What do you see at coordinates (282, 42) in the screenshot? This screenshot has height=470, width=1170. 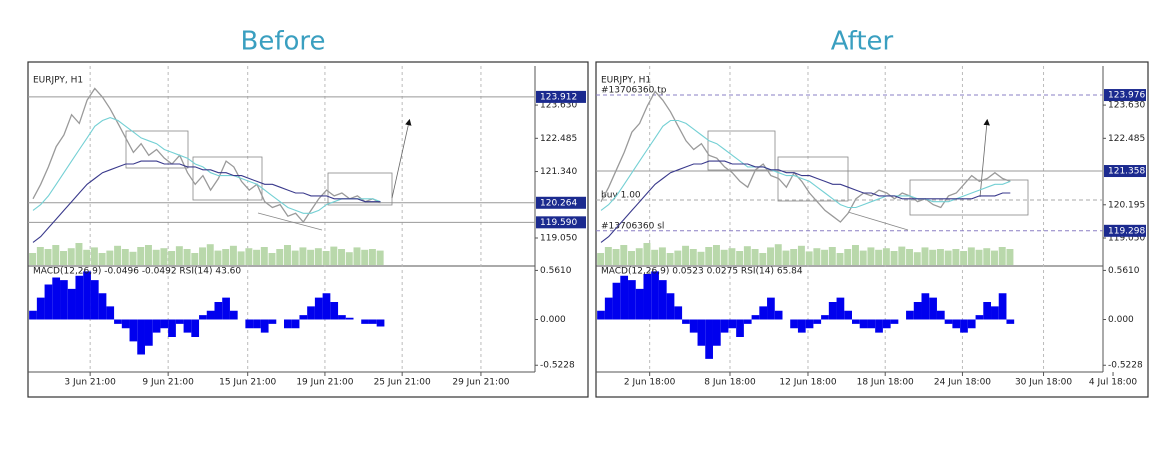 I see `chart-title: Before` at bounding box center [282, 42].